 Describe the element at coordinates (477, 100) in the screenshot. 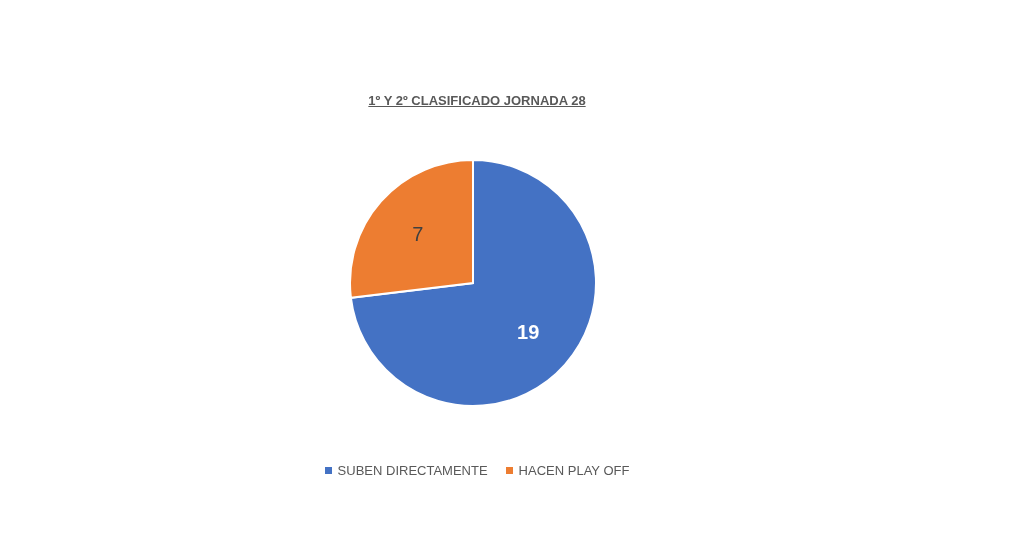

I see `chart-title: 1º Y 2º CLASIFICADO JORNADA 28` at that location.